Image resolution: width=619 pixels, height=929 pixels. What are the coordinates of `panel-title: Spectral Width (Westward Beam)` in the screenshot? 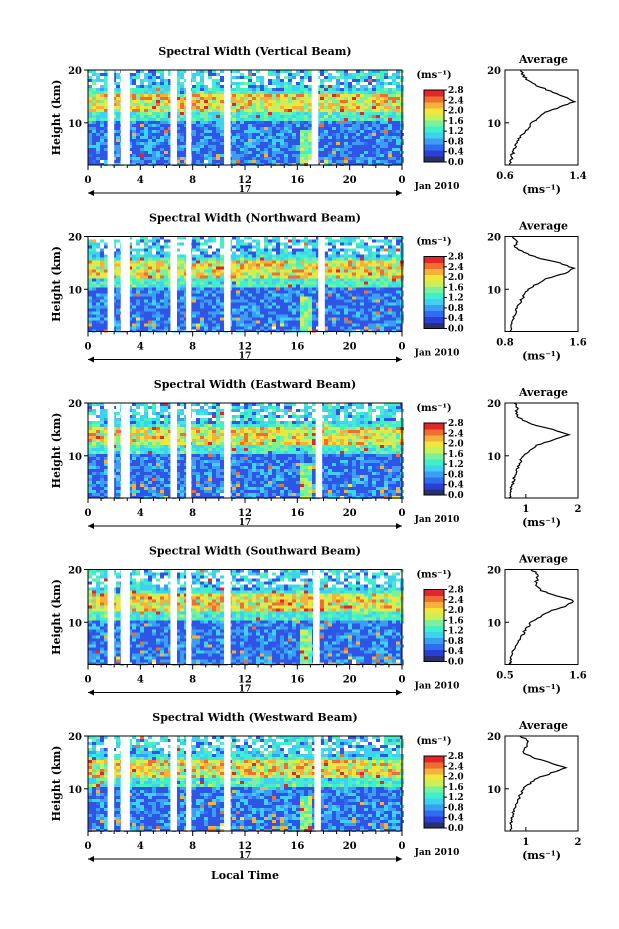 It's located at (254, 717).